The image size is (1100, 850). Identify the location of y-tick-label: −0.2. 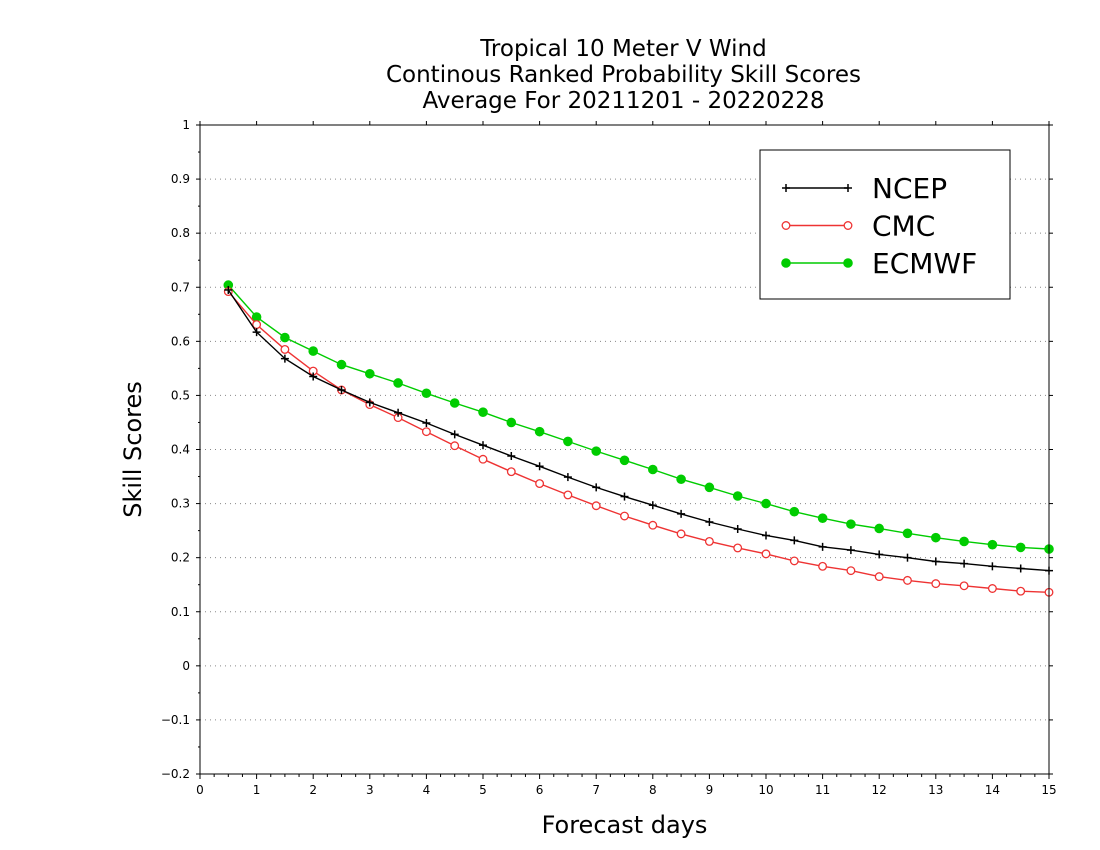
(175, 774).